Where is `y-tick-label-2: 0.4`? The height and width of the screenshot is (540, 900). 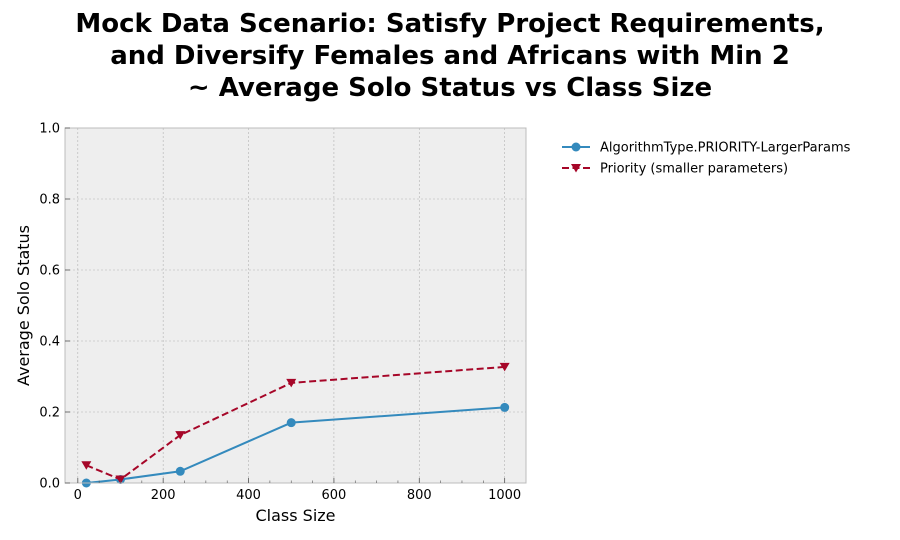 y-tick-label-2: 0.4 is located at coordinates (49, 342).